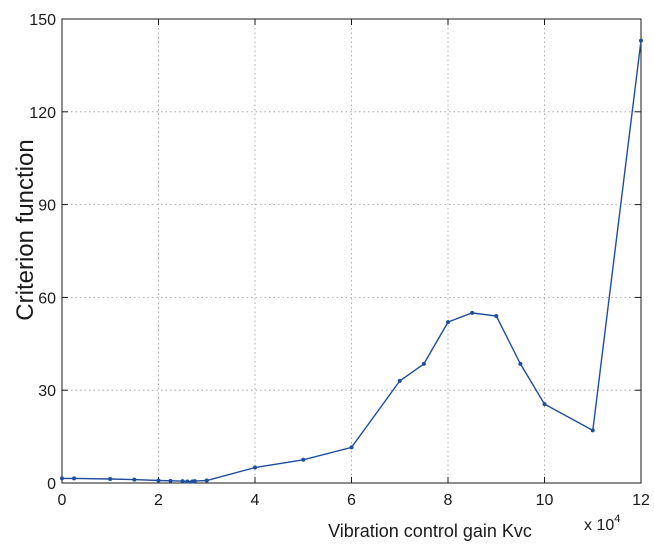 The image size is (654, 554). I want to click on x-tick-label: 4, so click(255, 500).